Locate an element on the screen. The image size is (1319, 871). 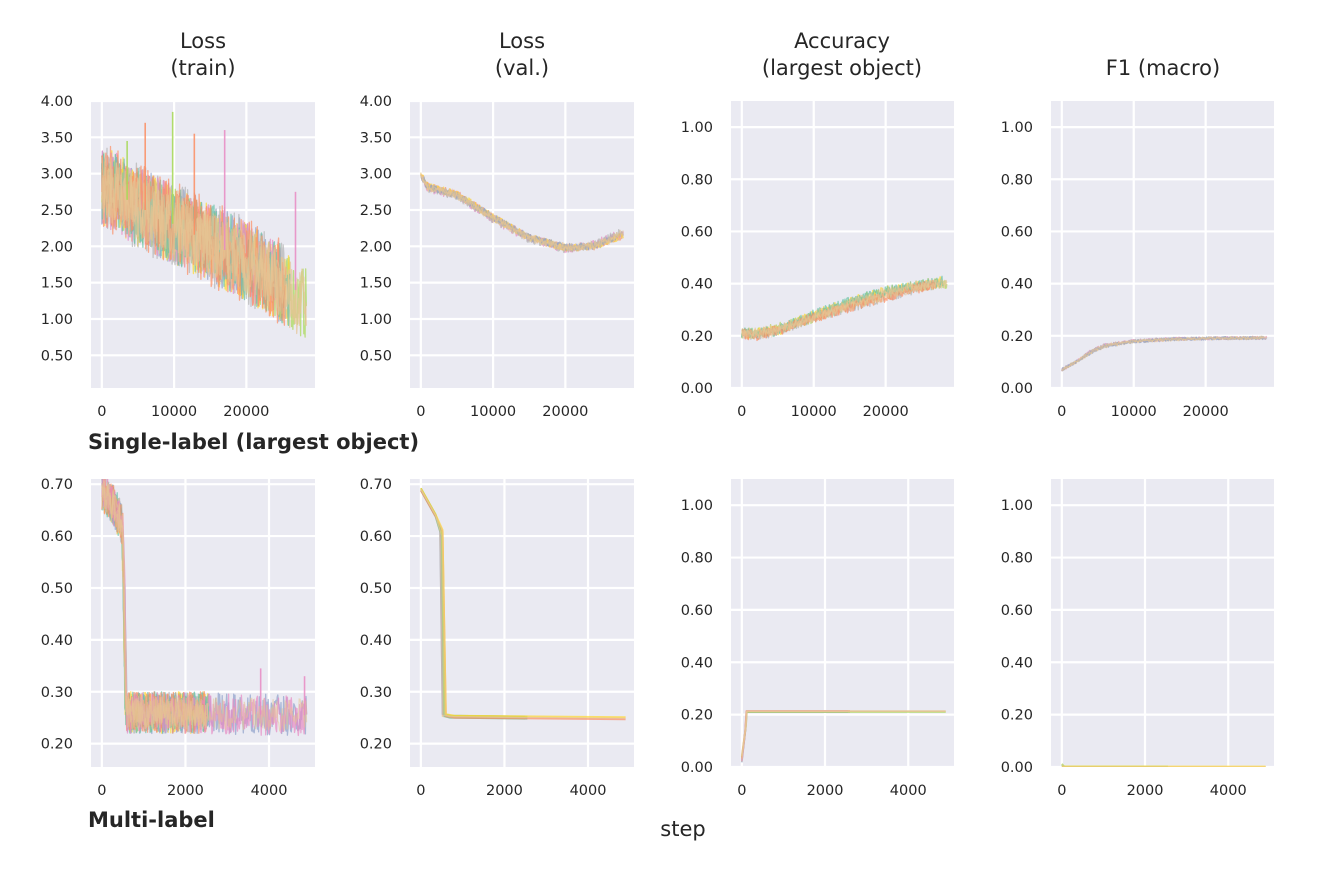
subplot-4: 0 10000 20000 0.00 0.20 0.40 0.60 0.80 1.00 is located at coordinates (1137, 260).